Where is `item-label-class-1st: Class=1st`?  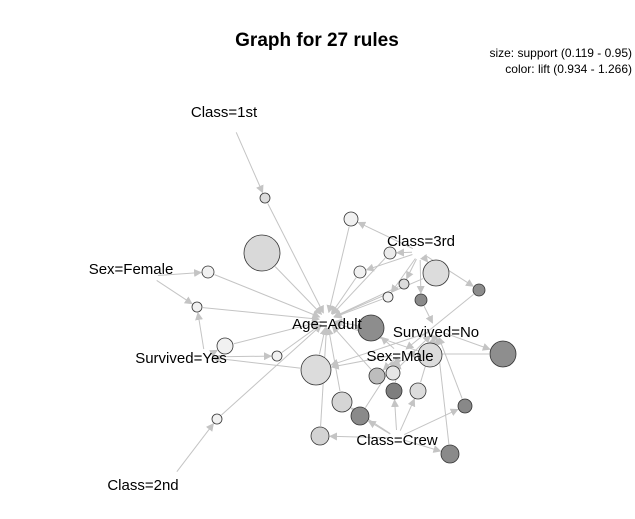
item-label-class-1st: Class=1st is located at coordinates (224, 112).